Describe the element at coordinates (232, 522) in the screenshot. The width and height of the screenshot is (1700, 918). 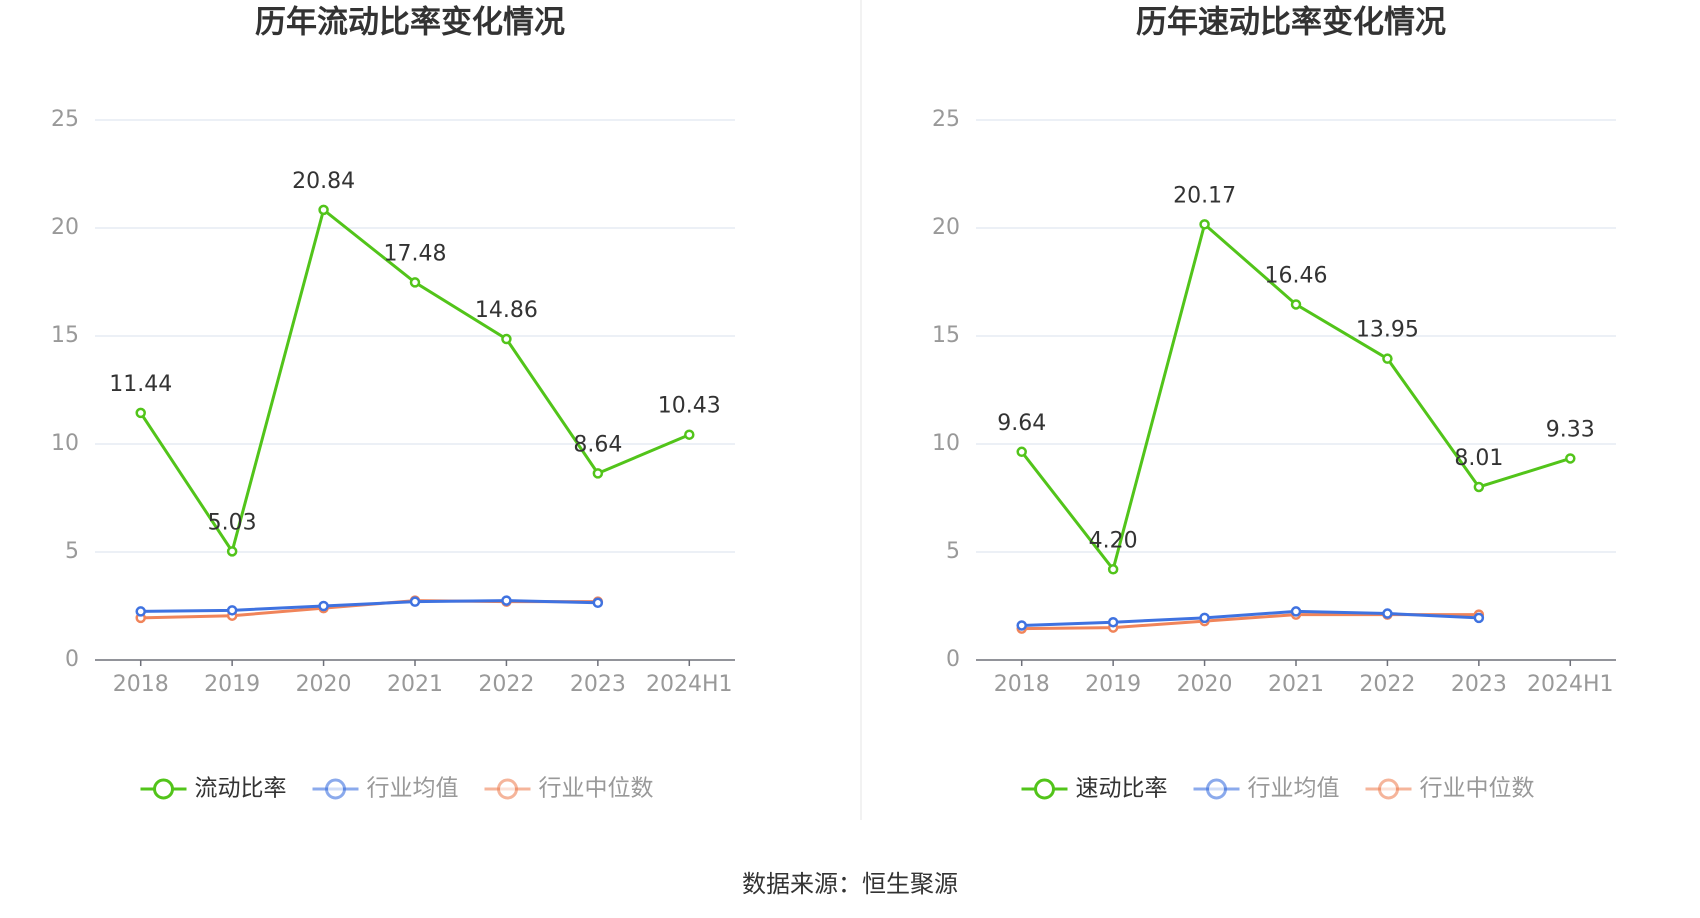
I see `data-label: 5.03` at that location.